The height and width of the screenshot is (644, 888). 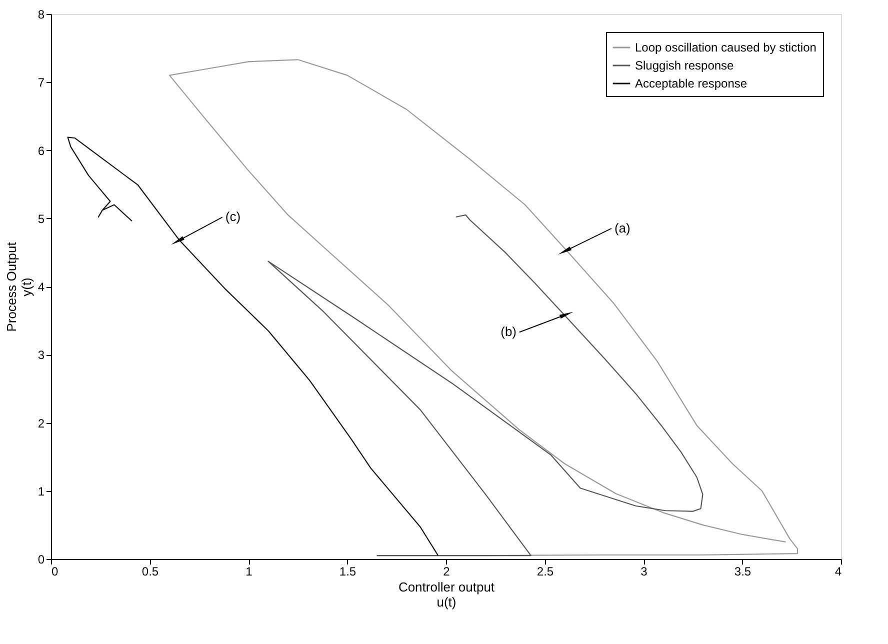 What do you see at coordinates (743, 571) in the screenshot?
I see `x-tick-label: 3.5` at bounding box center [743, 571].